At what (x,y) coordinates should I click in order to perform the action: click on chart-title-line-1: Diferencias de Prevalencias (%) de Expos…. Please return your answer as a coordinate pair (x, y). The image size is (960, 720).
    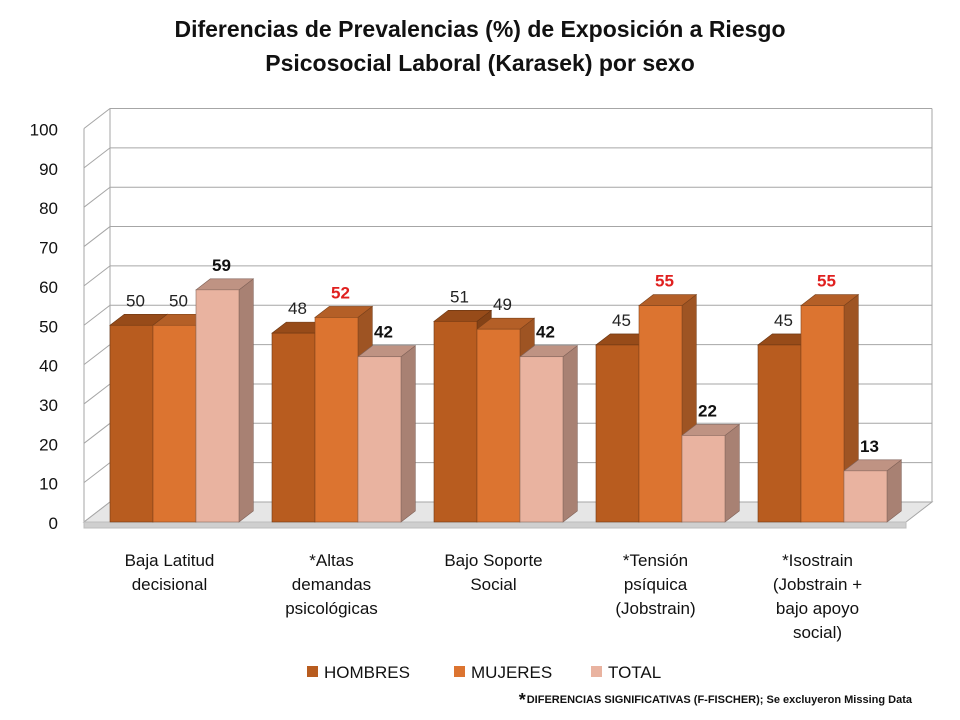
    Looking at the image, I should click on (480, 29).